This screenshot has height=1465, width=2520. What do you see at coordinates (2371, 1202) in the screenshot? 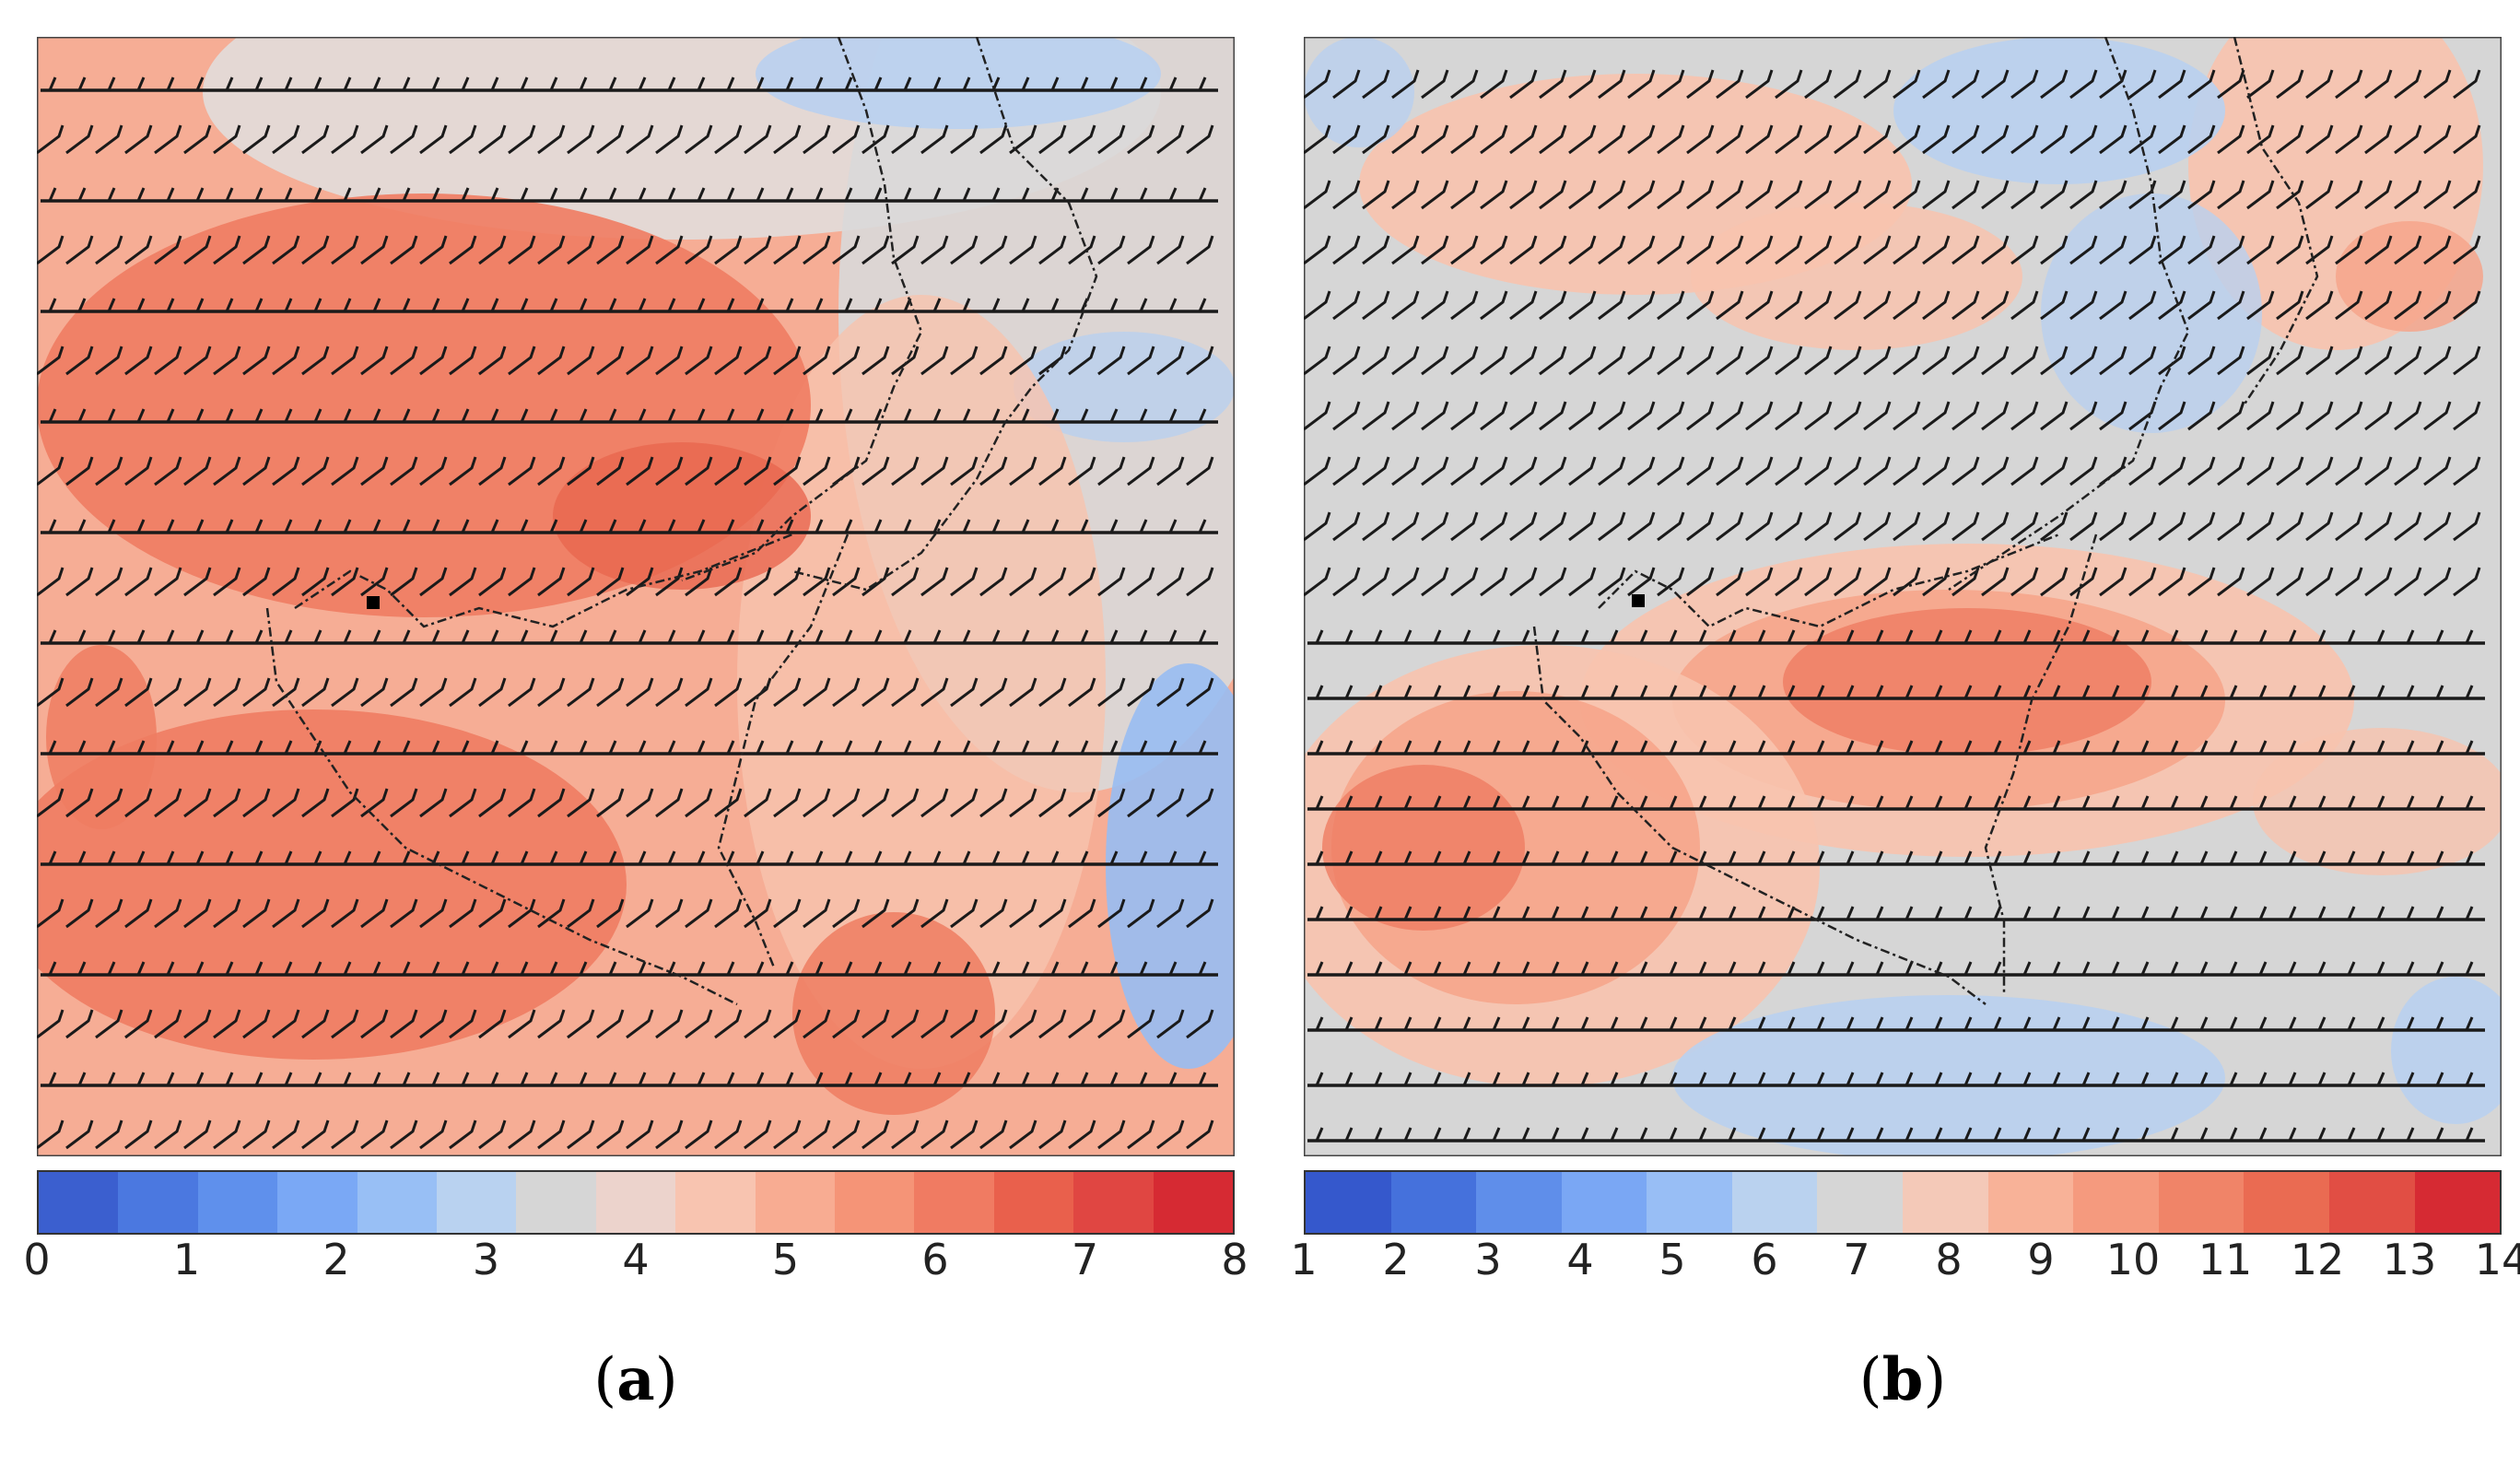
I see `colorbar-segment` at bounding box center [2371, 1202].